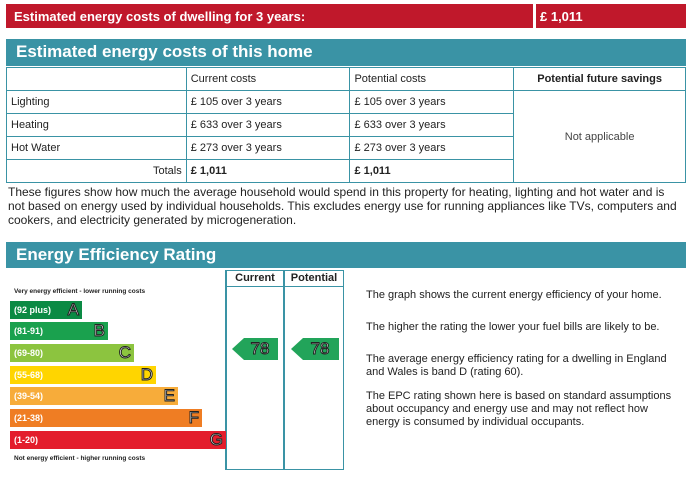 This screenshot has height=477, width=690. Describe the element at coordinates (26, 440) in the screenshot. I see `band-range: (1-20)` at that location.